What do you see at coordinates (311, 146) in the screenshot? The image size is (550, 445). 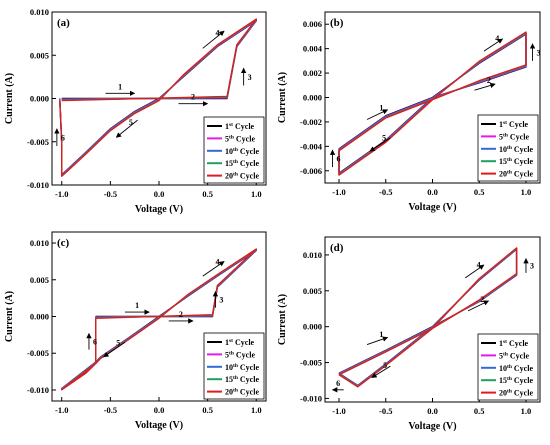 I see `y-tick-label: -0.004` at bounding box center [311, 146].